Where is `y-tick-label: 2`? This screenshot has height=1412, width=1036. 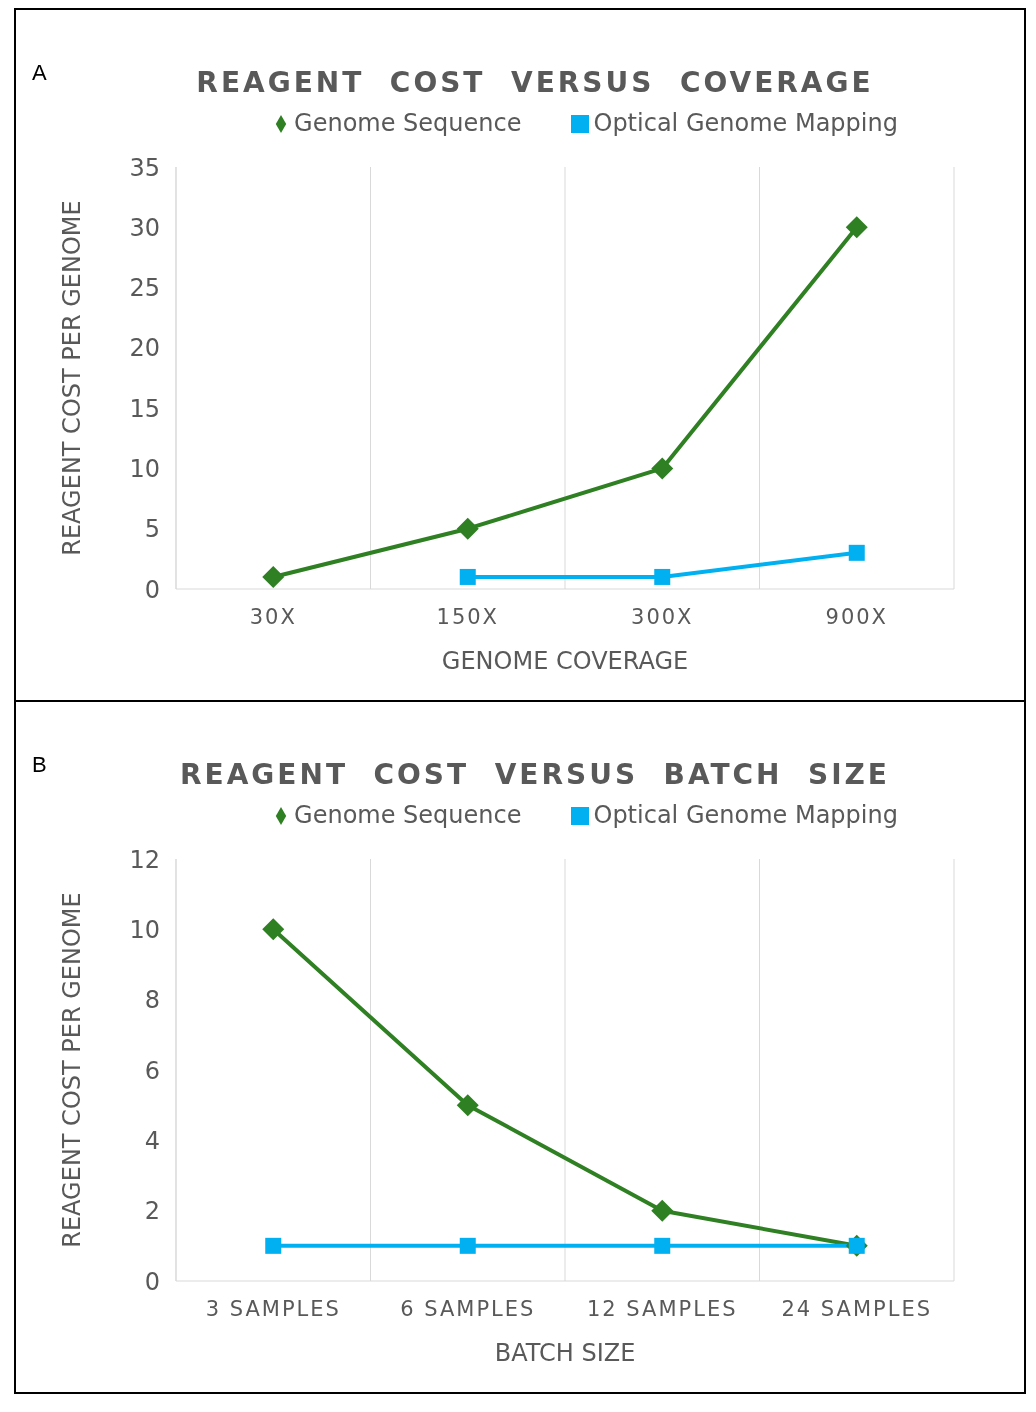 y-tick-label: 2 is located at coordinates (152, 1211).